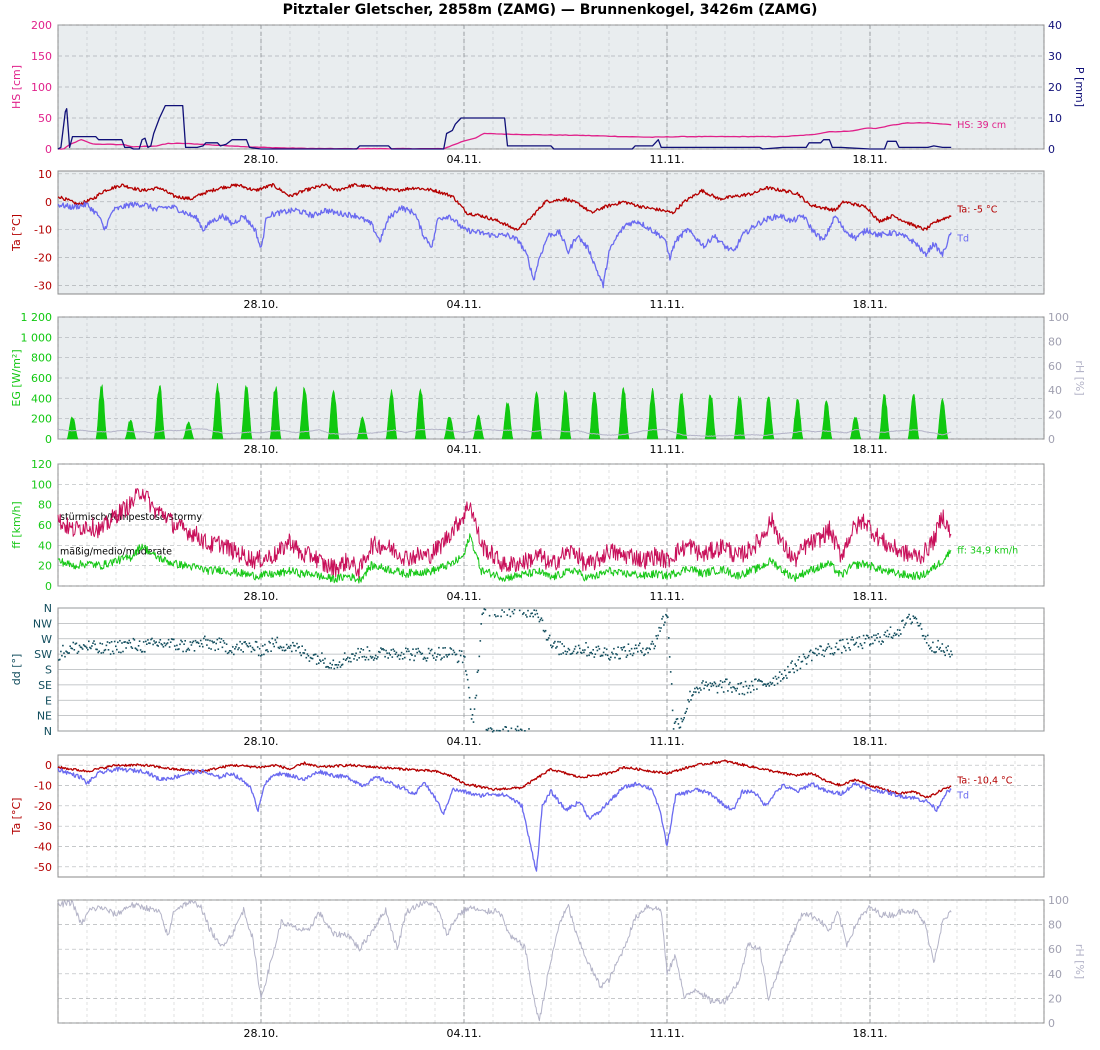  Describe the element at coordinates (41, 484) in the screenshot. I see `y-tick-label: 100` at that location.